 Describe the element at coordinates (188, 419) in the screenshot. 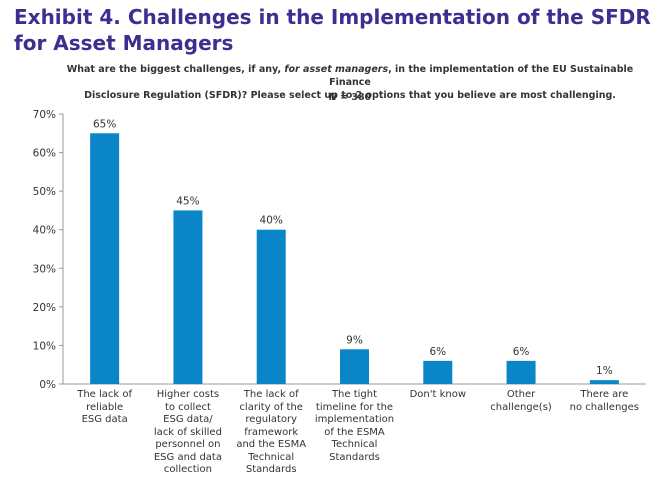

I see `x-category-label-line: ESG data/` at that location.